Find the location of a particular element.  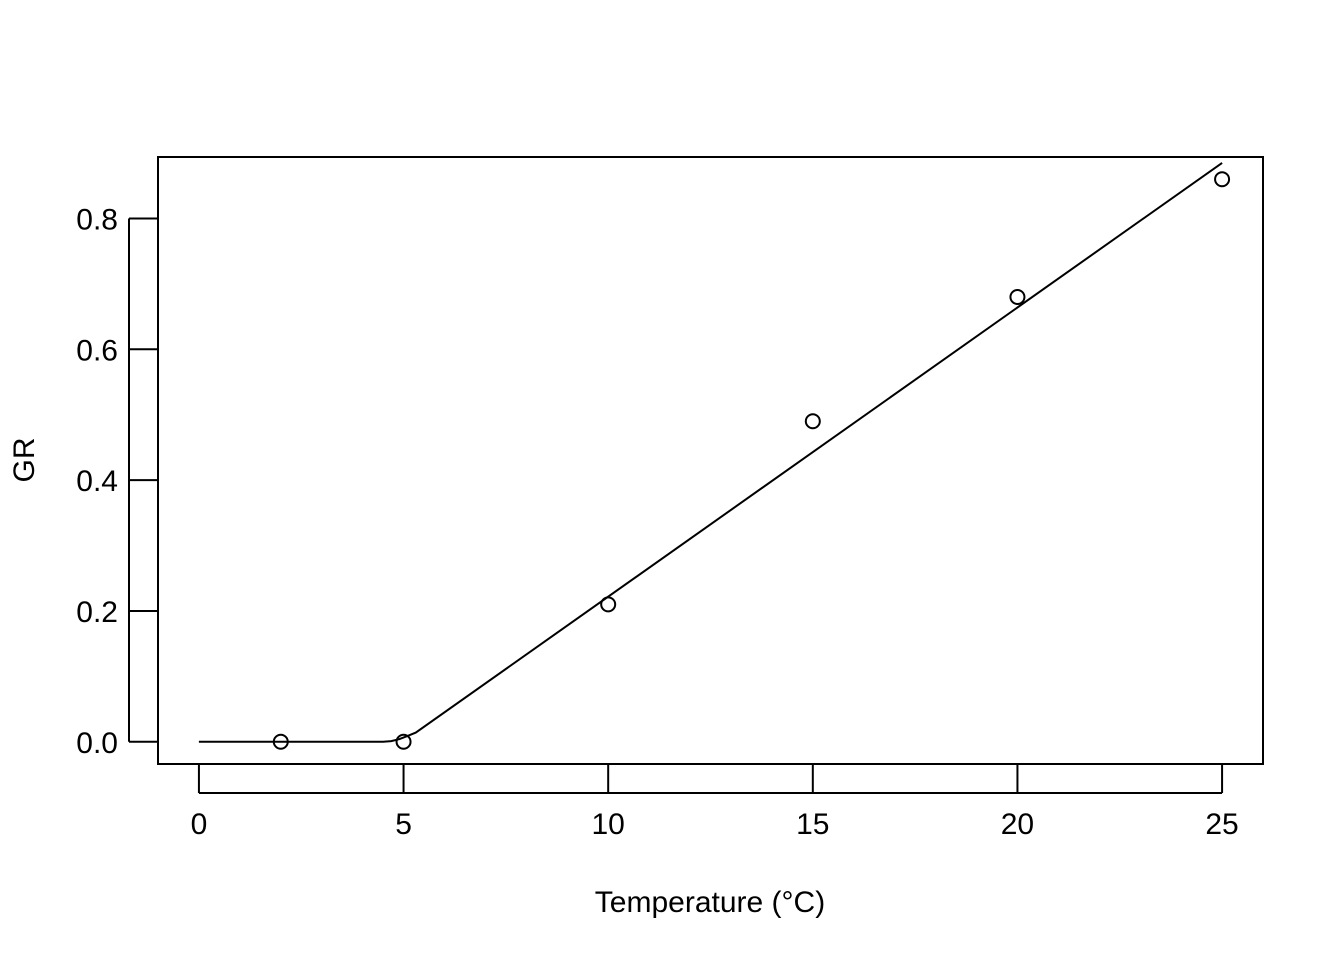

x-tick-label: 5 is located at coordinates (403, 824).